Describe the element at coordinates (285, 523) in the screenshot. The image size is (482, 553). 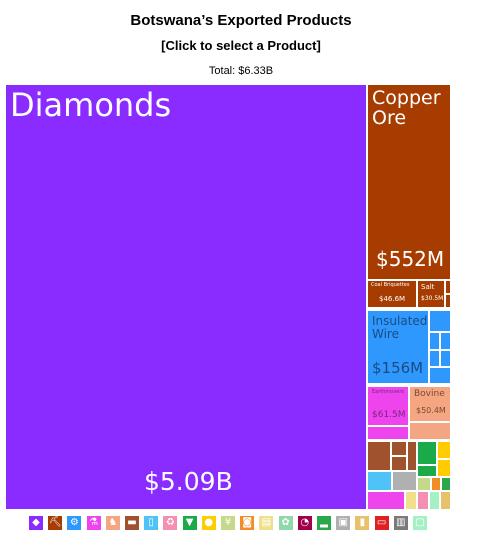
I see `shell-icon: ✿` at that location.